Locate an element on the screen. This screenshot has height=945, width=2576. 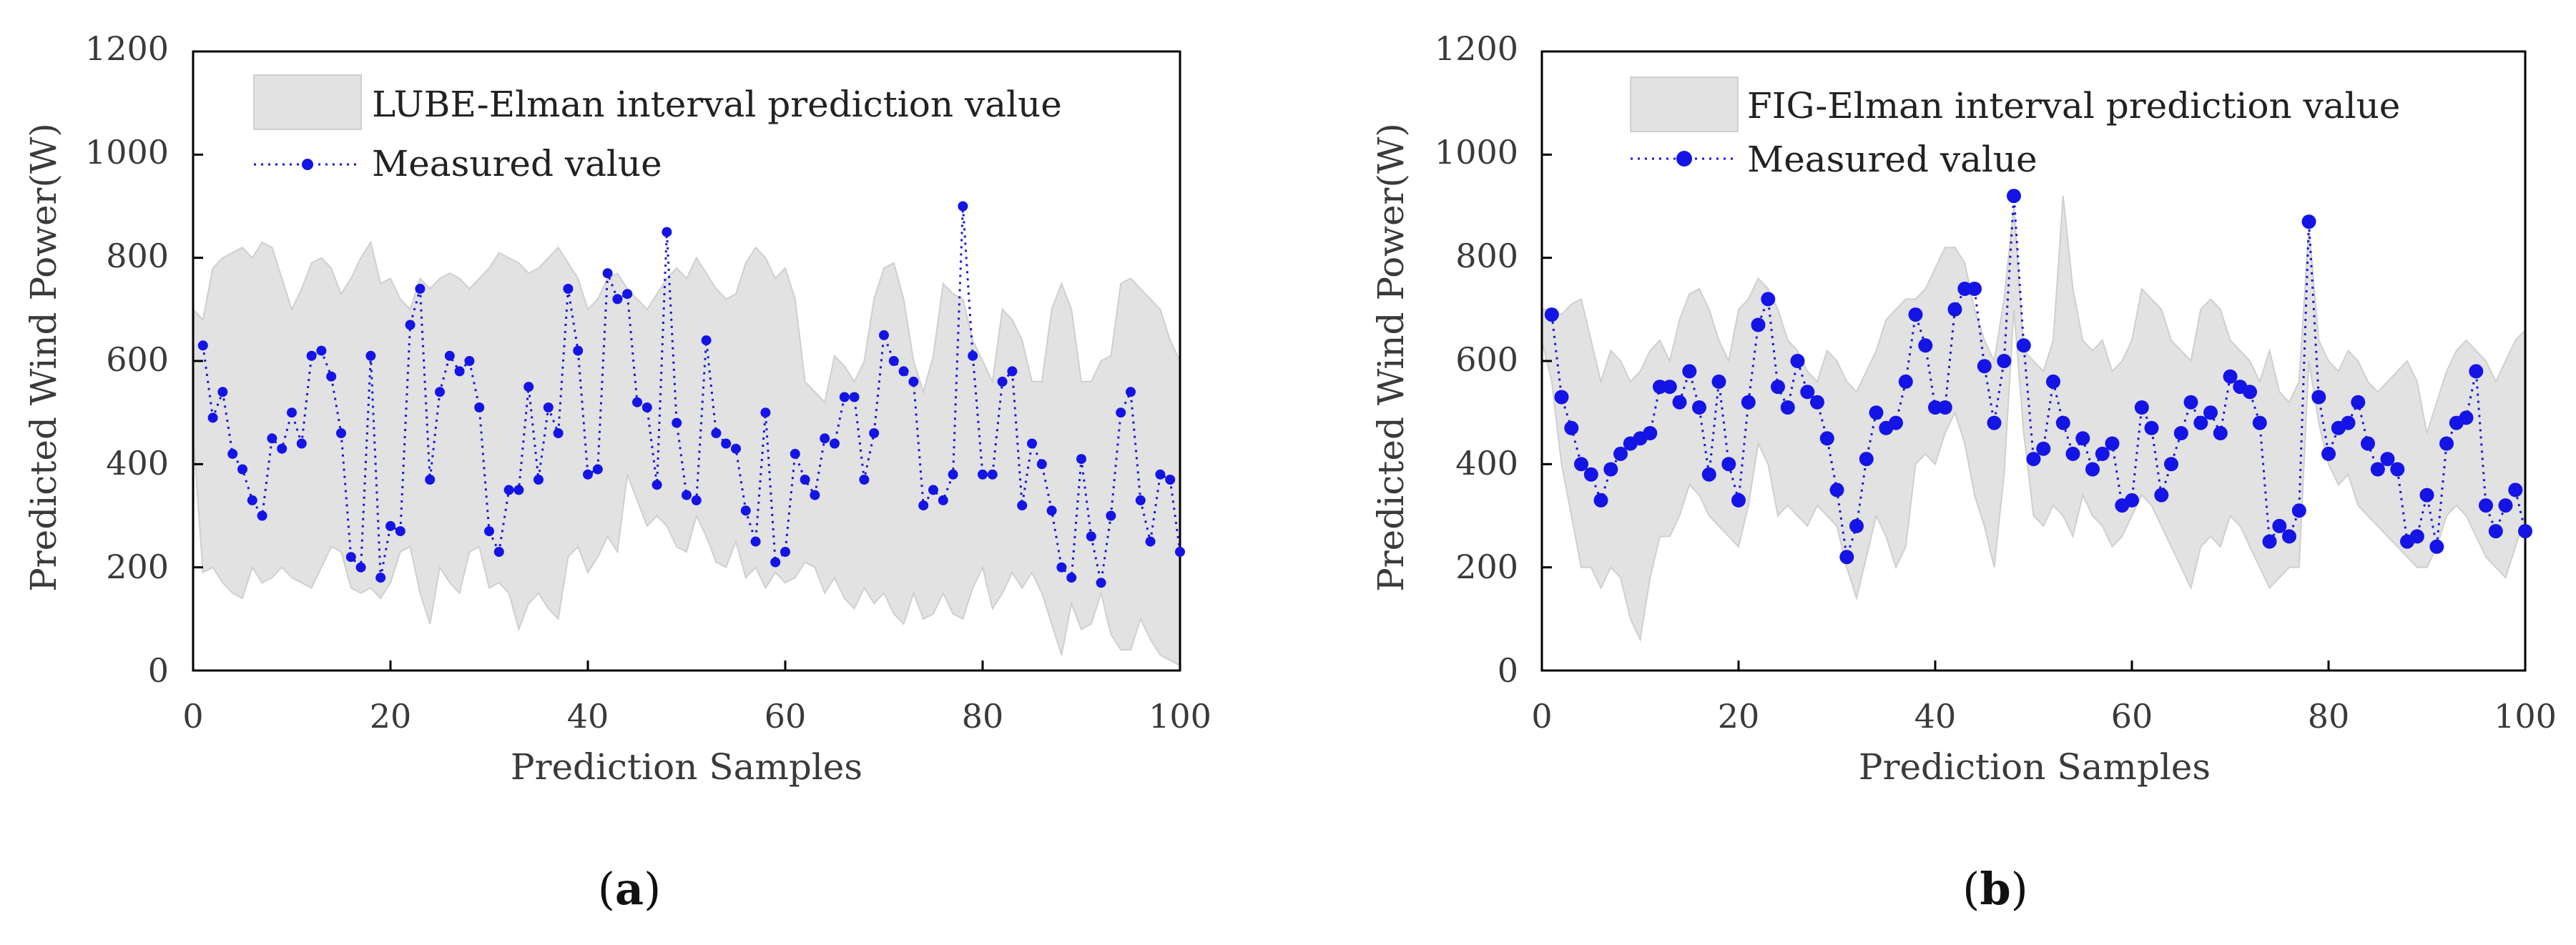
y-tick-label: 200 is located at coordinates (1487, 567).